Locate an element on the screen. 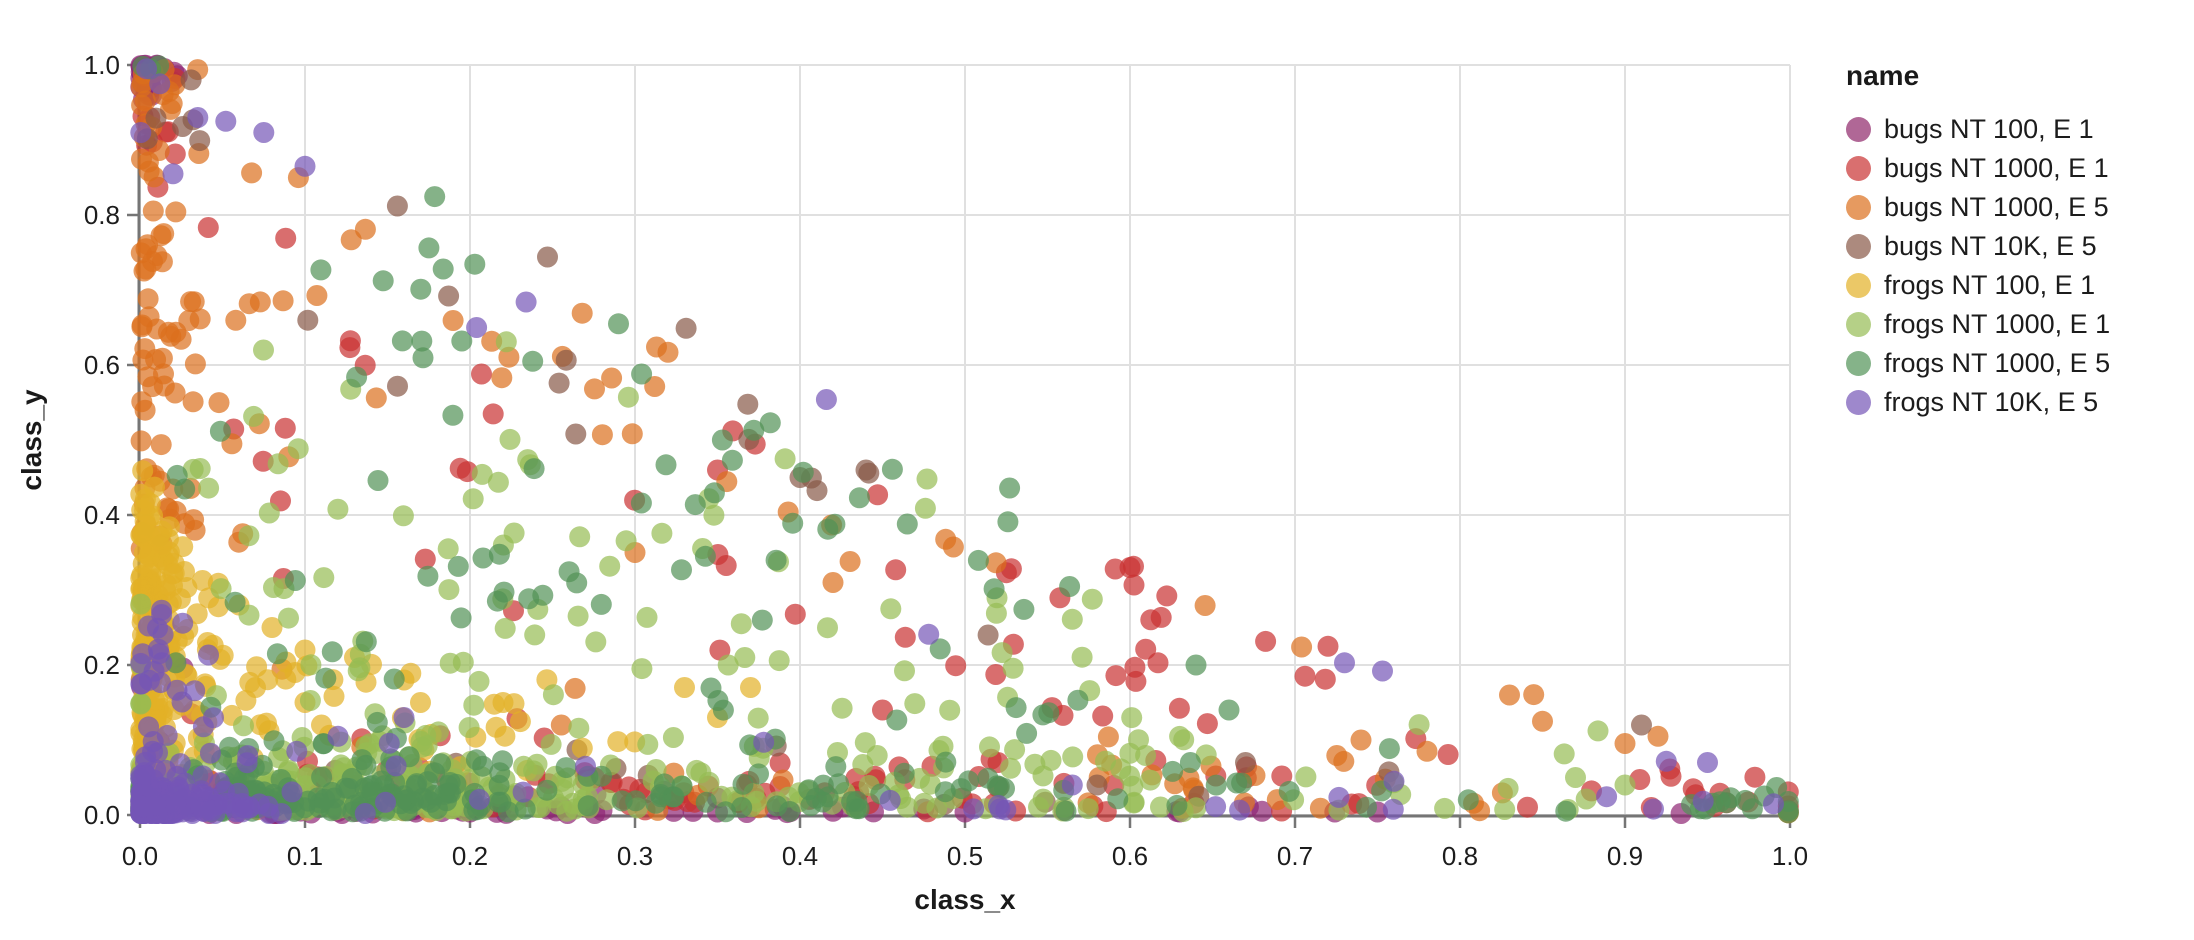  x-tick-label: 0.8 is located at coordinates (1460, 856).